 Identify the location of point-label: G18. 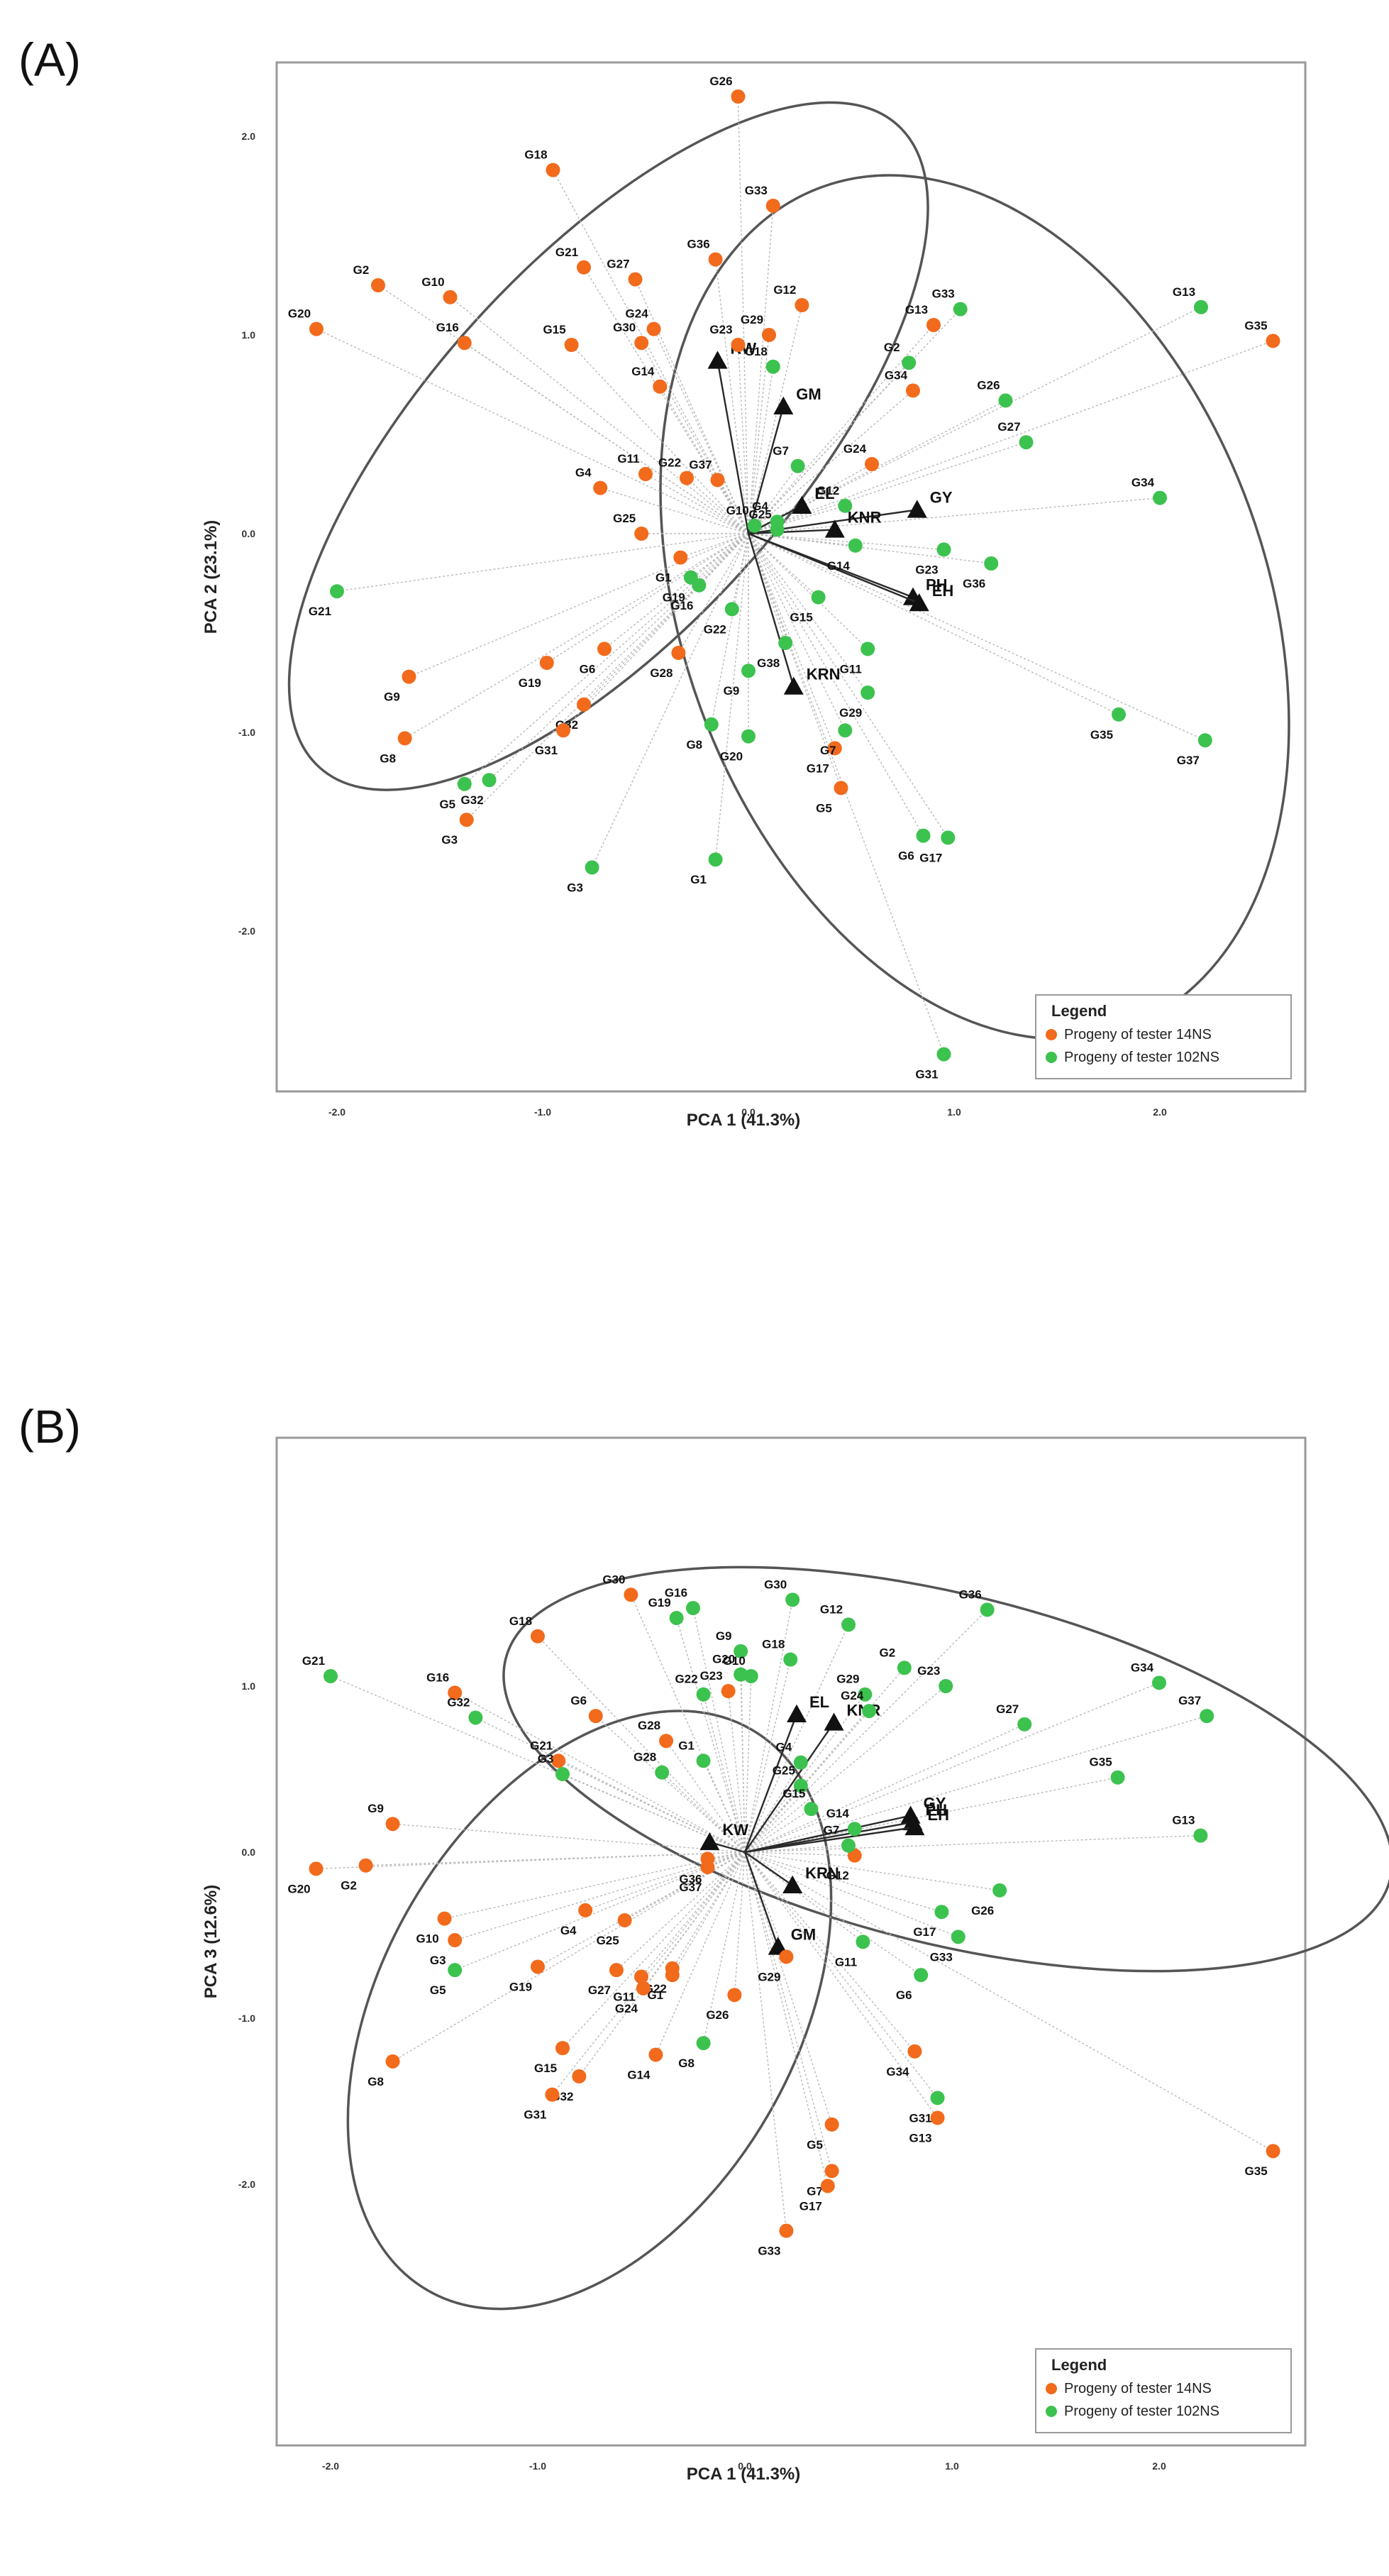
(535, 155).